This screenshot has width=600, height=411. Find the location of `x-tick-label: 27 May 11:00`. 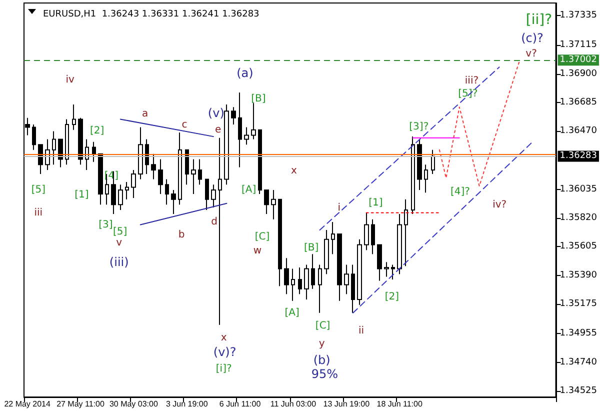

x-tick-label: 27 May 11:00 is located at coordinates (80, 404).